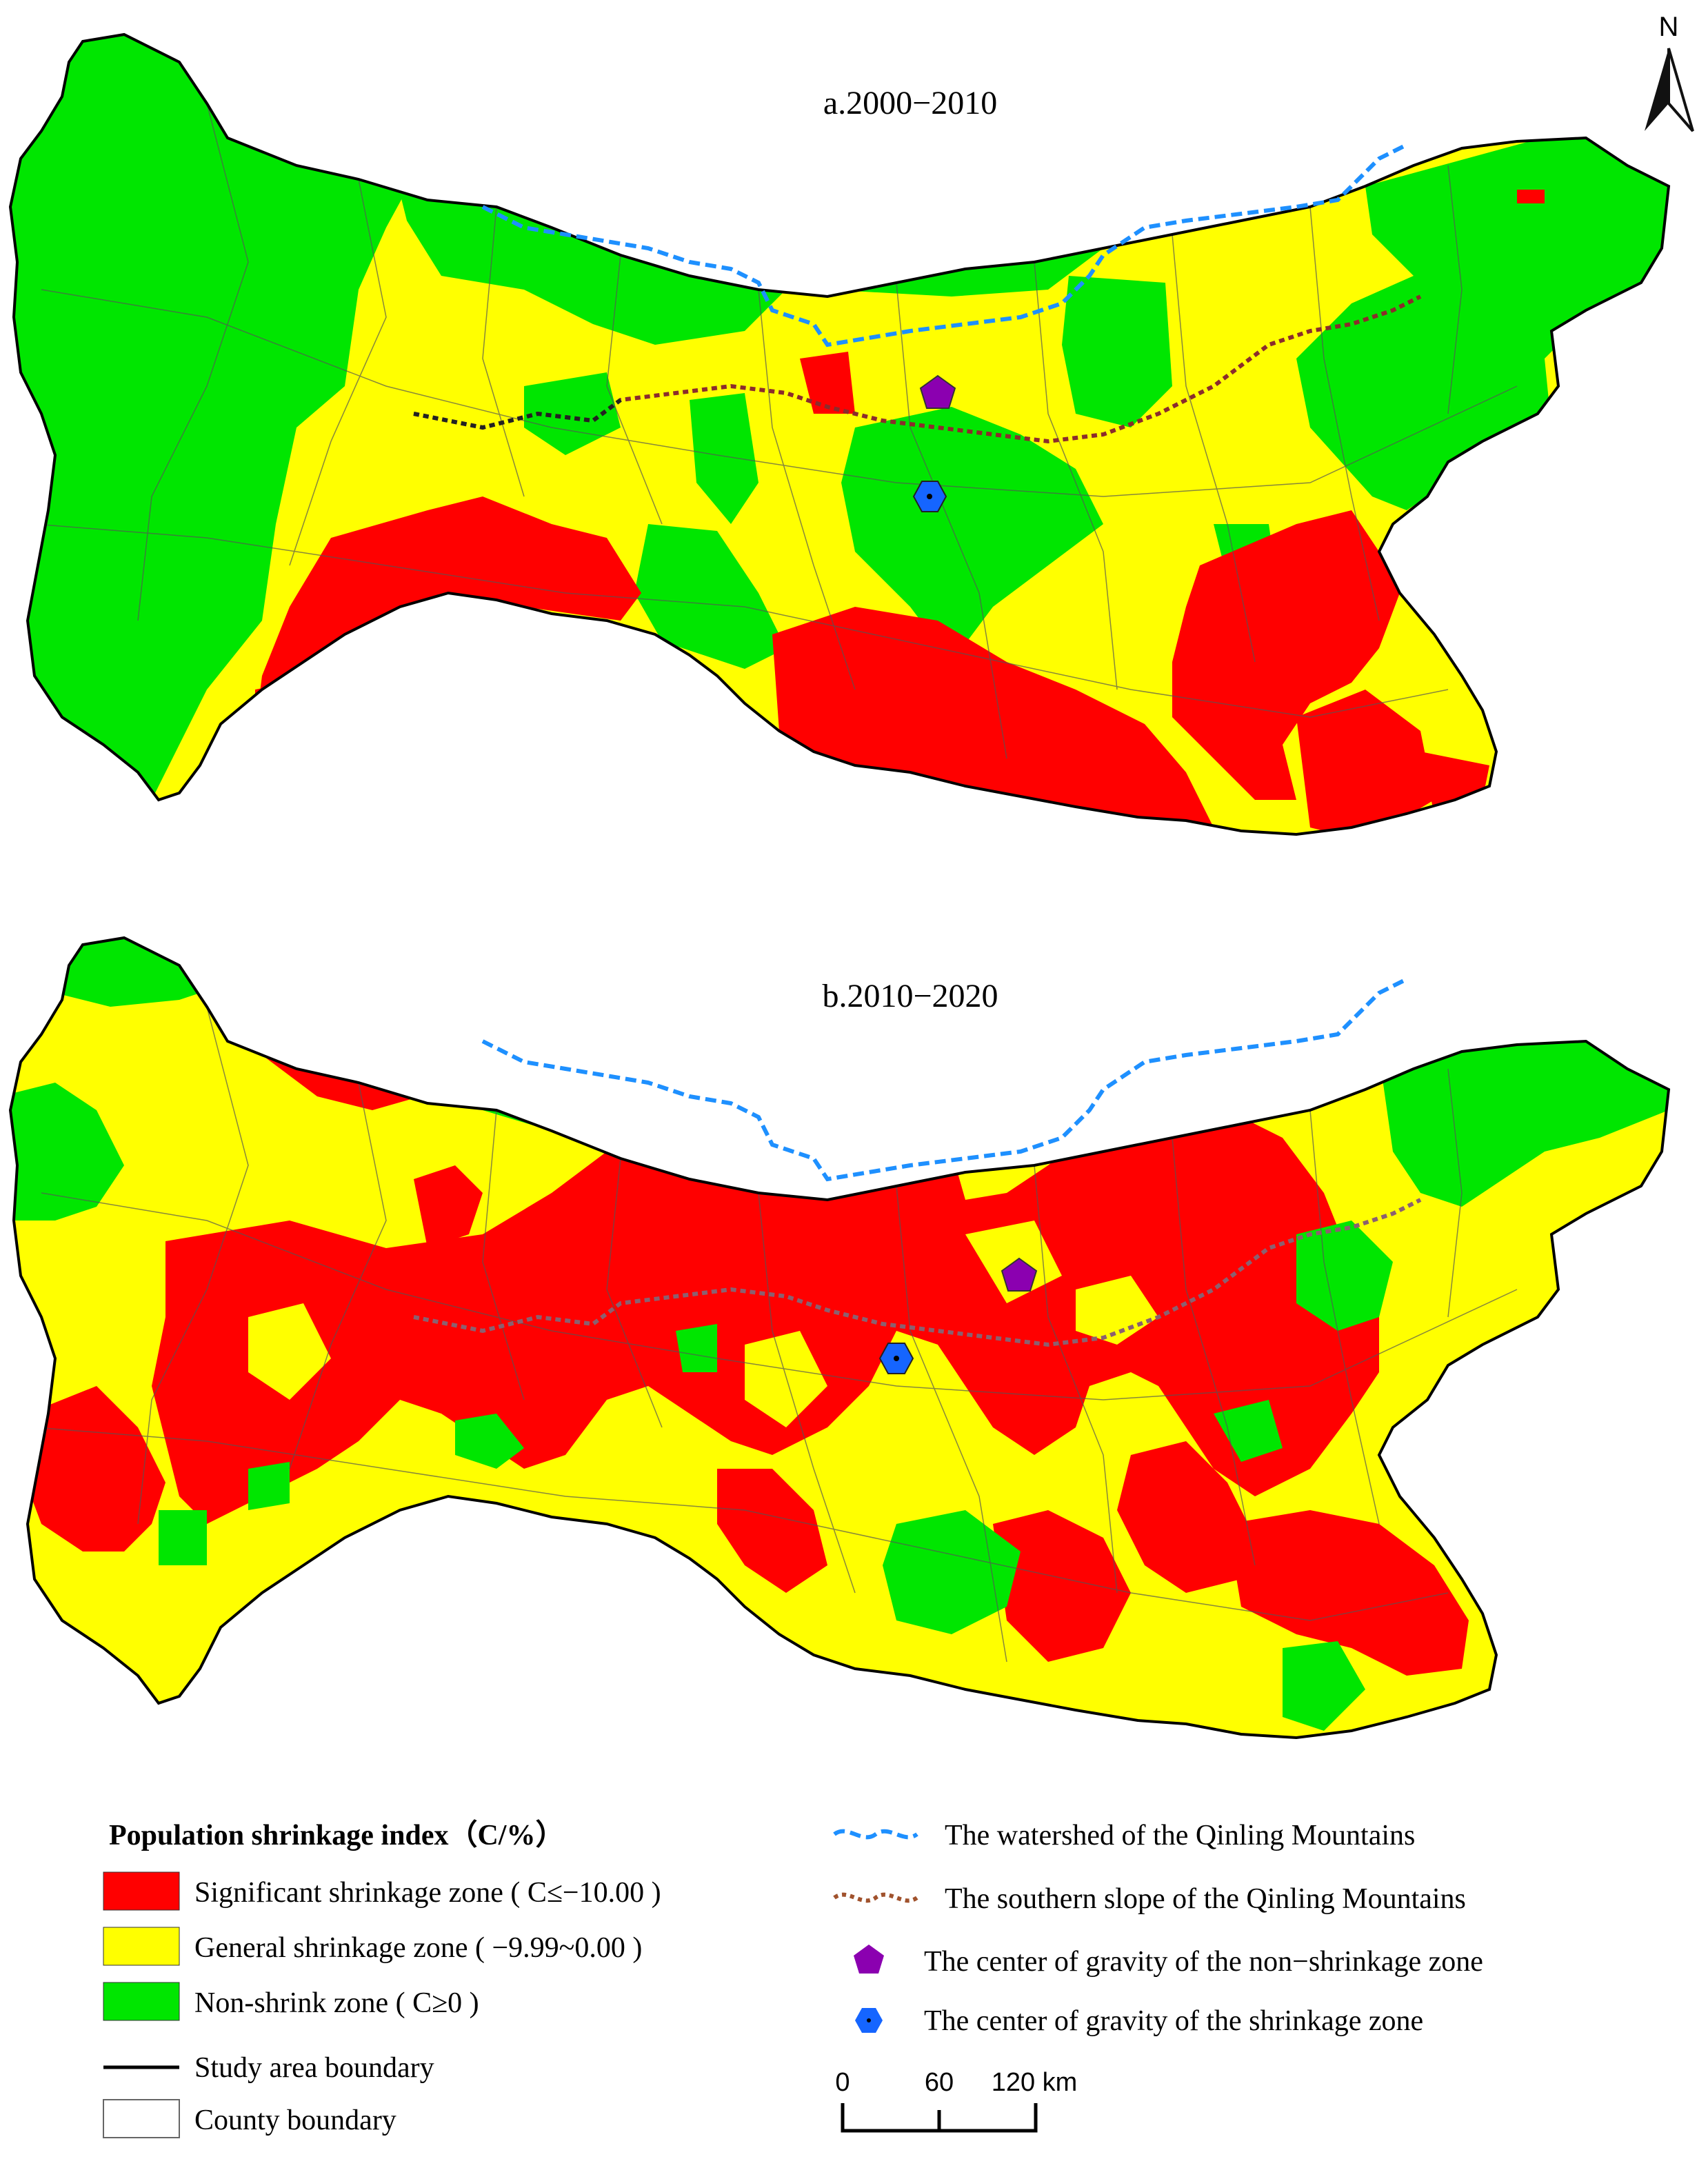  I want to click on watershed-line-icon, so click(875, 1834).